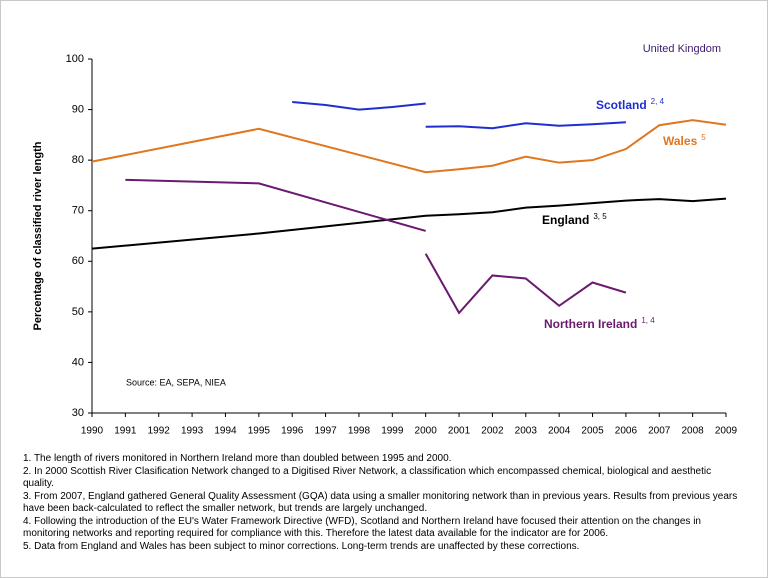 Image resolution: width=768 pixels, height=578 pixels. Describe the element at coordinates (592, 431) in the screenshot. I see `x-tick-label: 2005` at that location.